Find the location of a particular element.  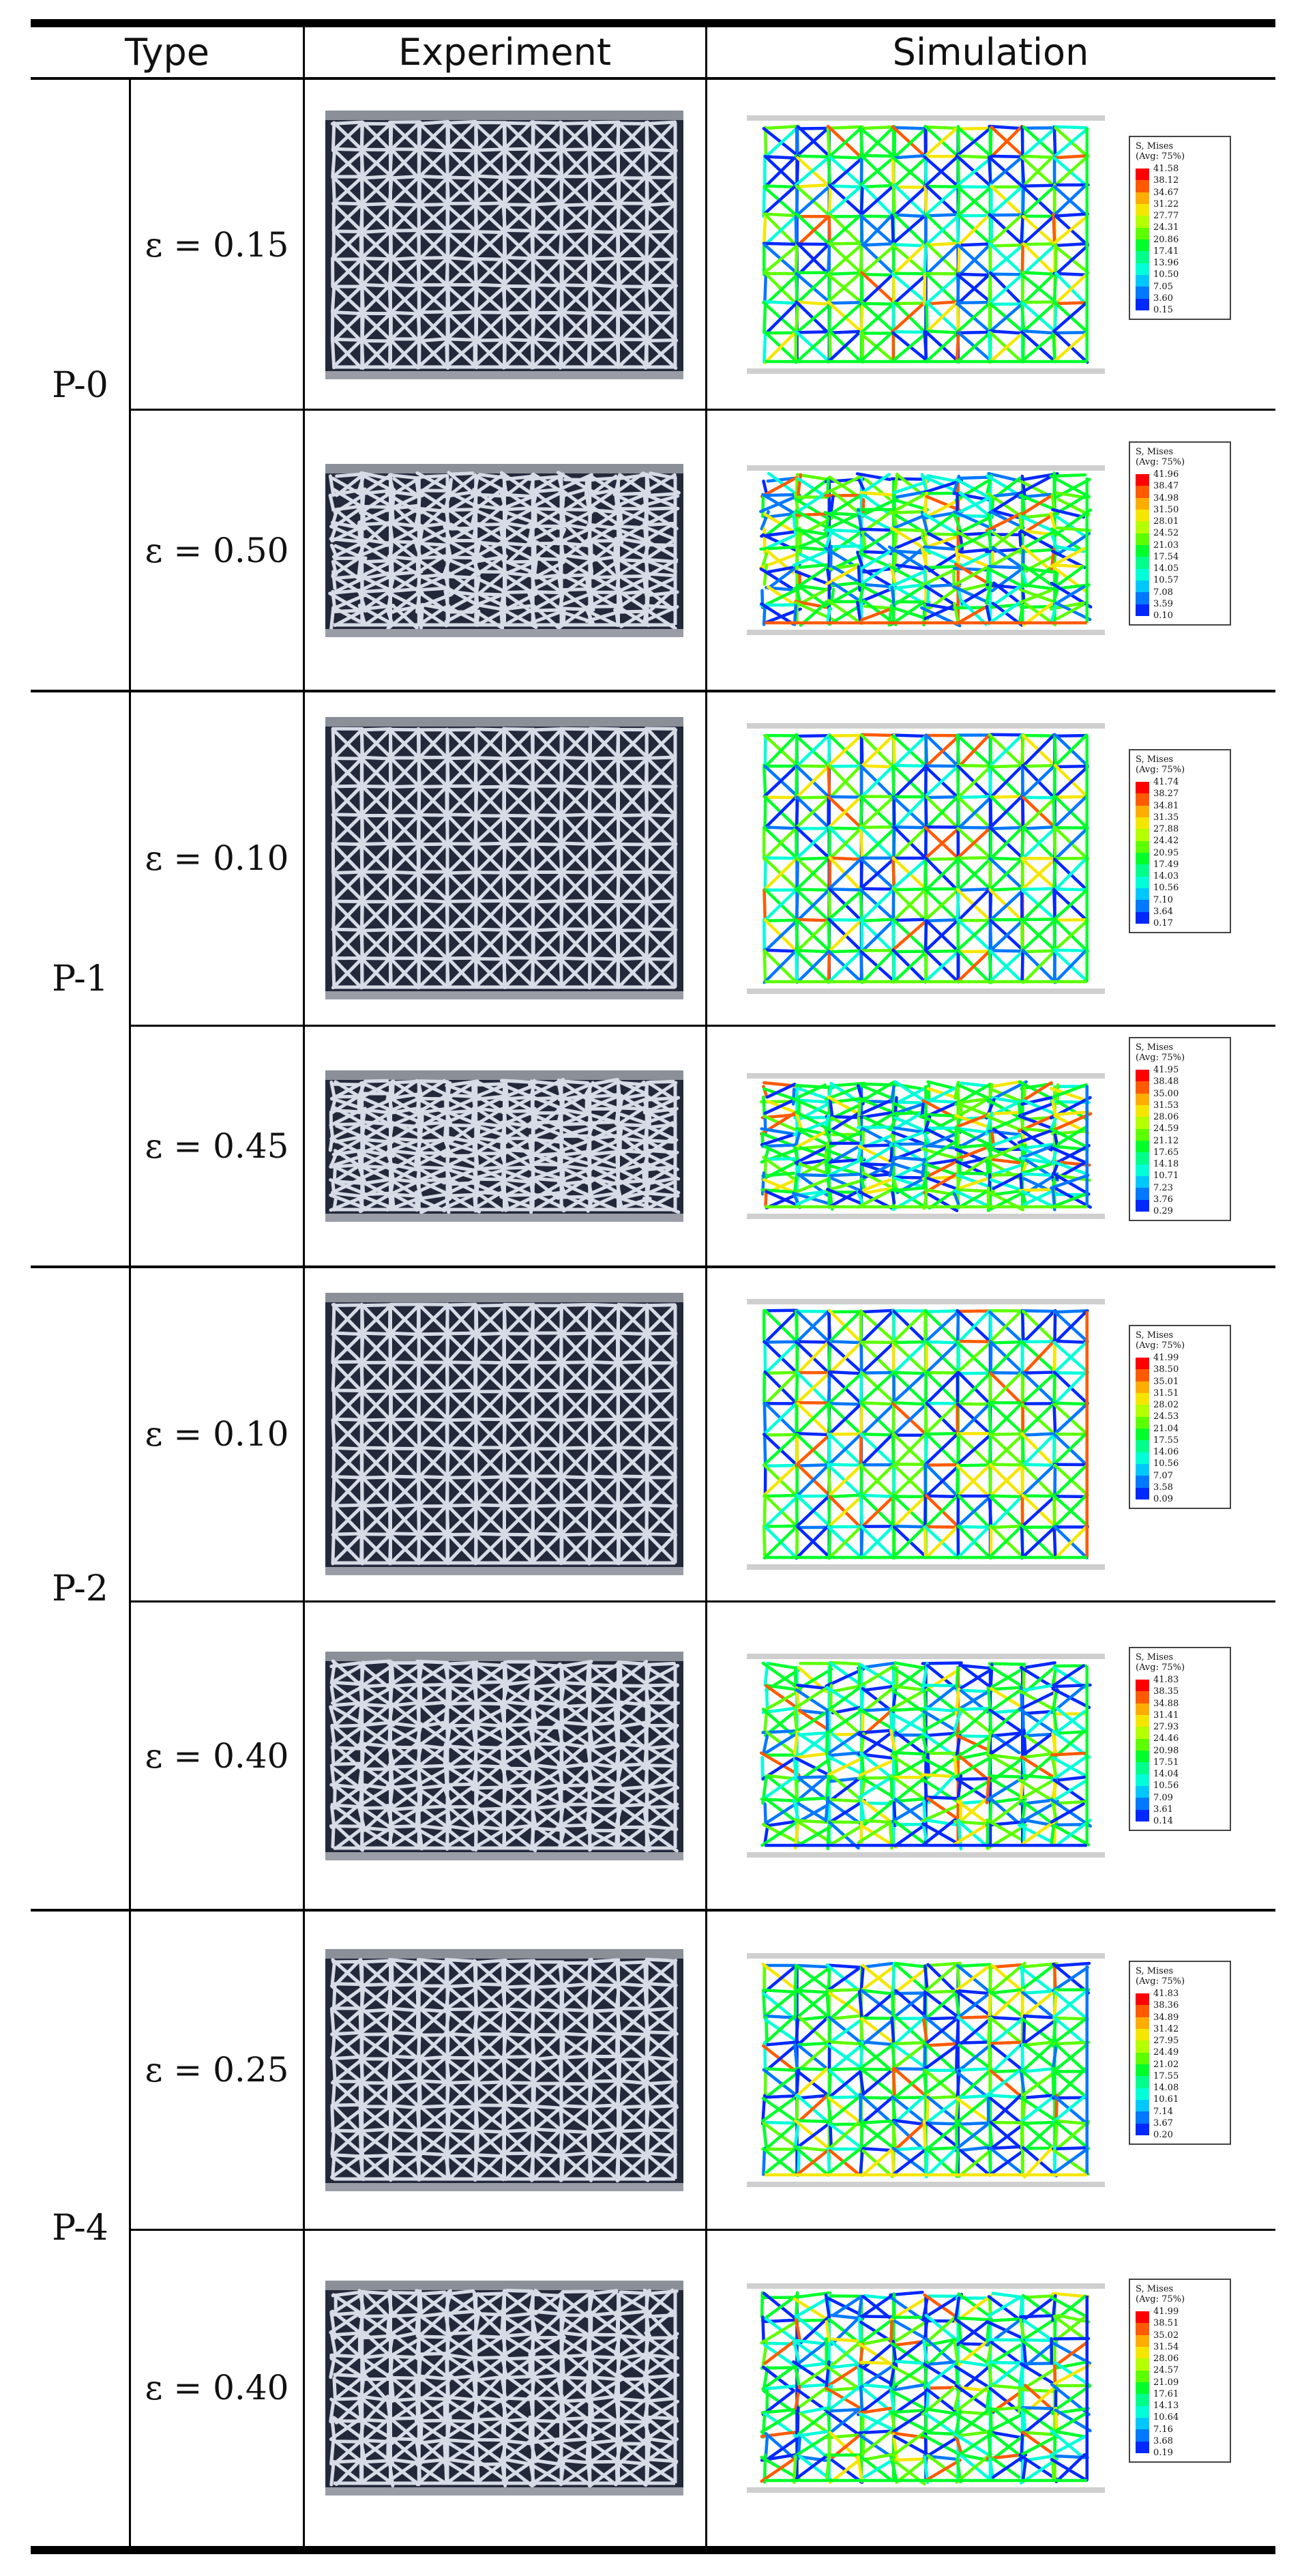

legend-tick: 3.59 is located at coordinates (1163, 603).